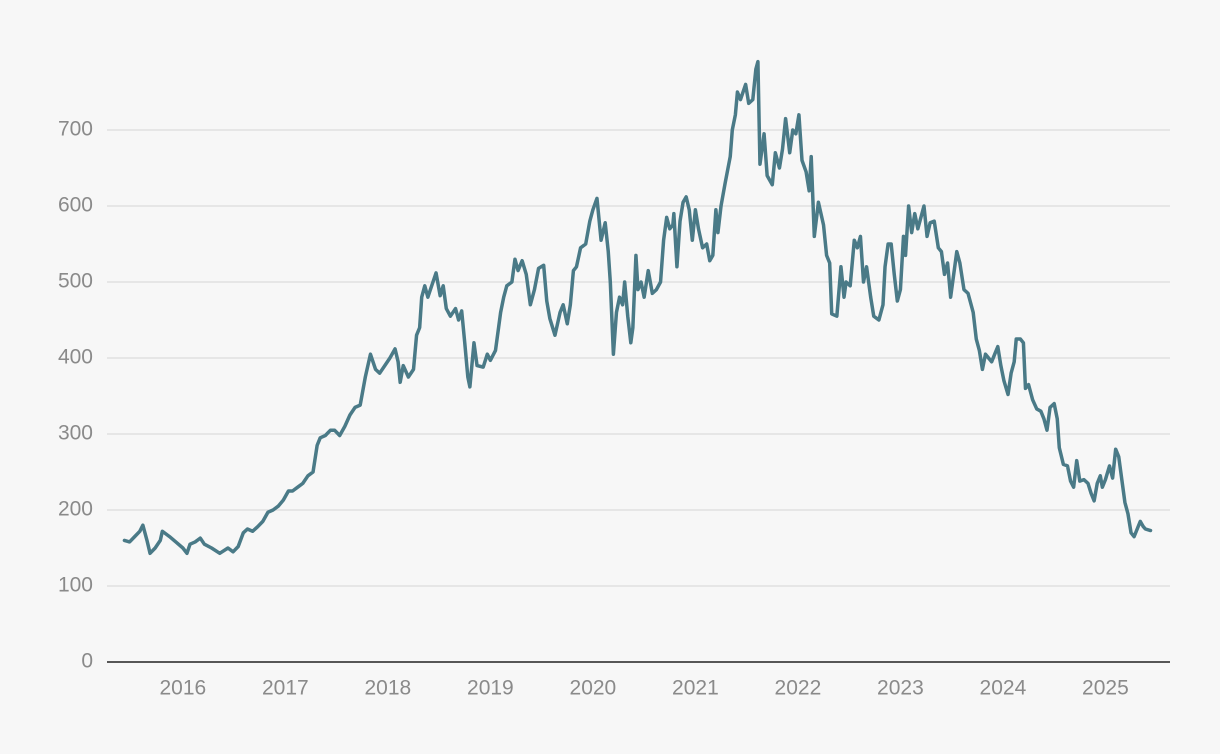 The image size is (1220, 754). I want to click on y-tick-label: 300, so click(75, 433).